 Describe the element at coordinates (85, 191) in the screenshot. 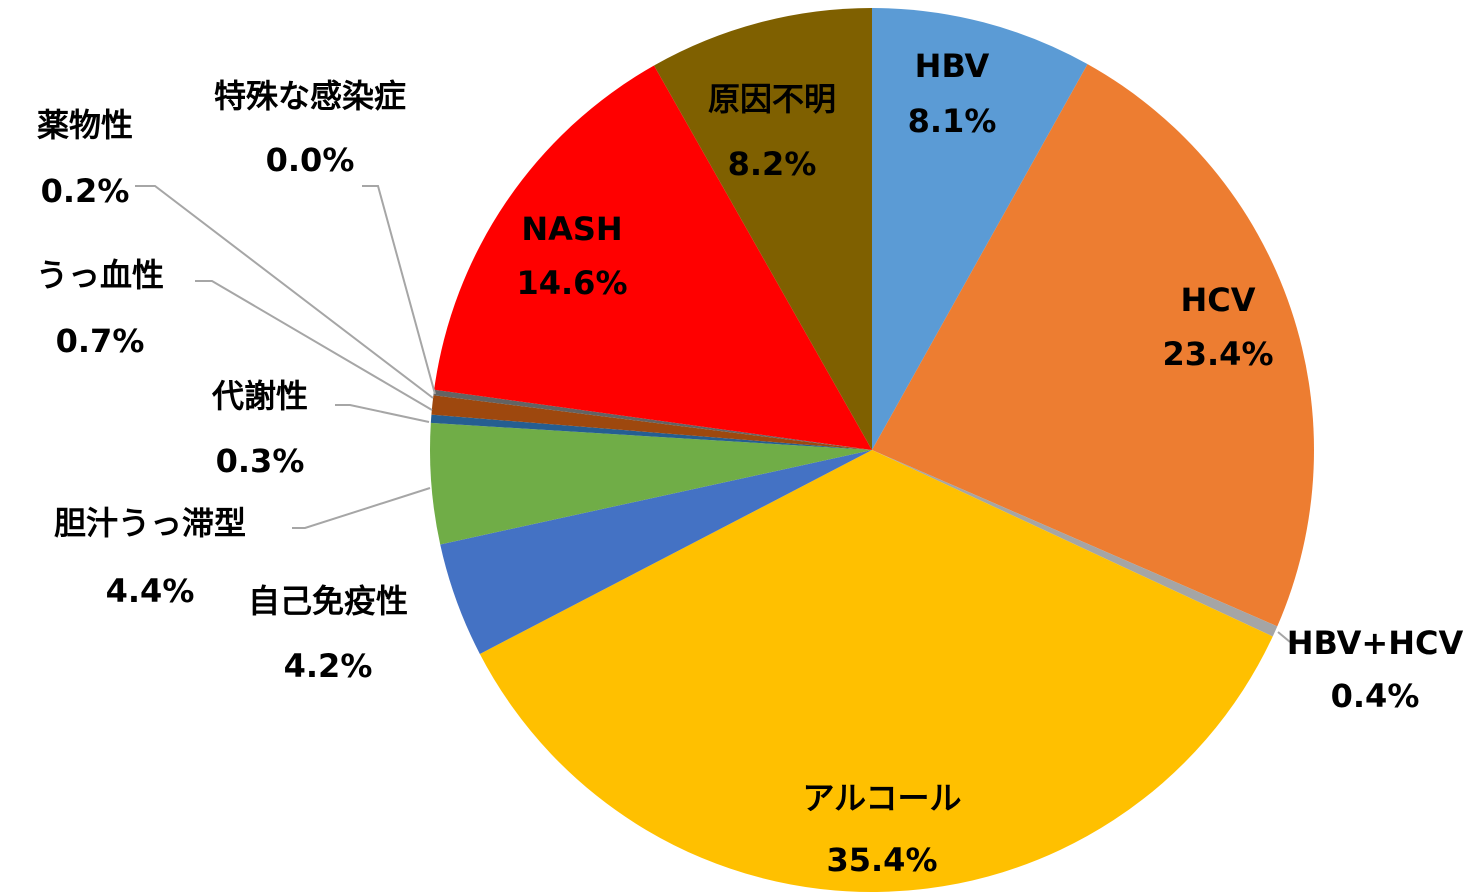

I see `value-label: 0.2%` at that location.